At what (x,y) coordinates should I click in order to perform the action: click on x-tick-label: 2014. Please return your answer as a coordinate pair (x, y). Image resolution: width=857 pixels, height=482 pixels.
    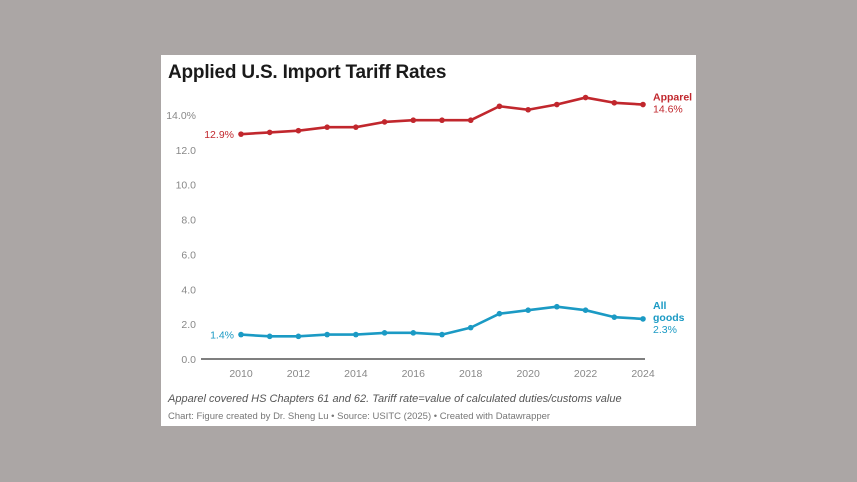
    Looking at the image, I should click on (356, 374).